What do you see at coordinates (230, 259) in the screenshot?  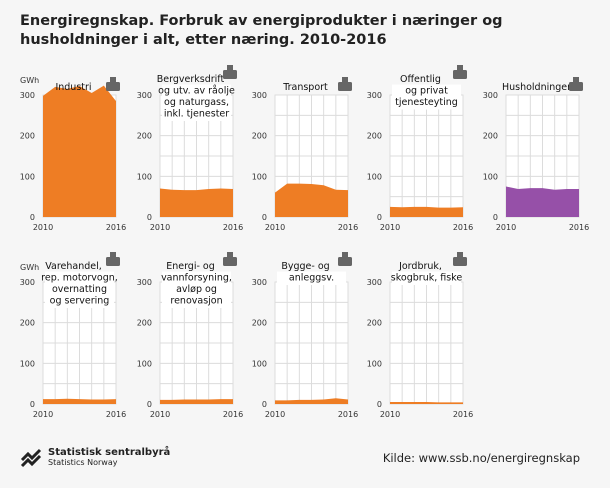 I see `power-pylon-icon` at bounding box center [230, 259].